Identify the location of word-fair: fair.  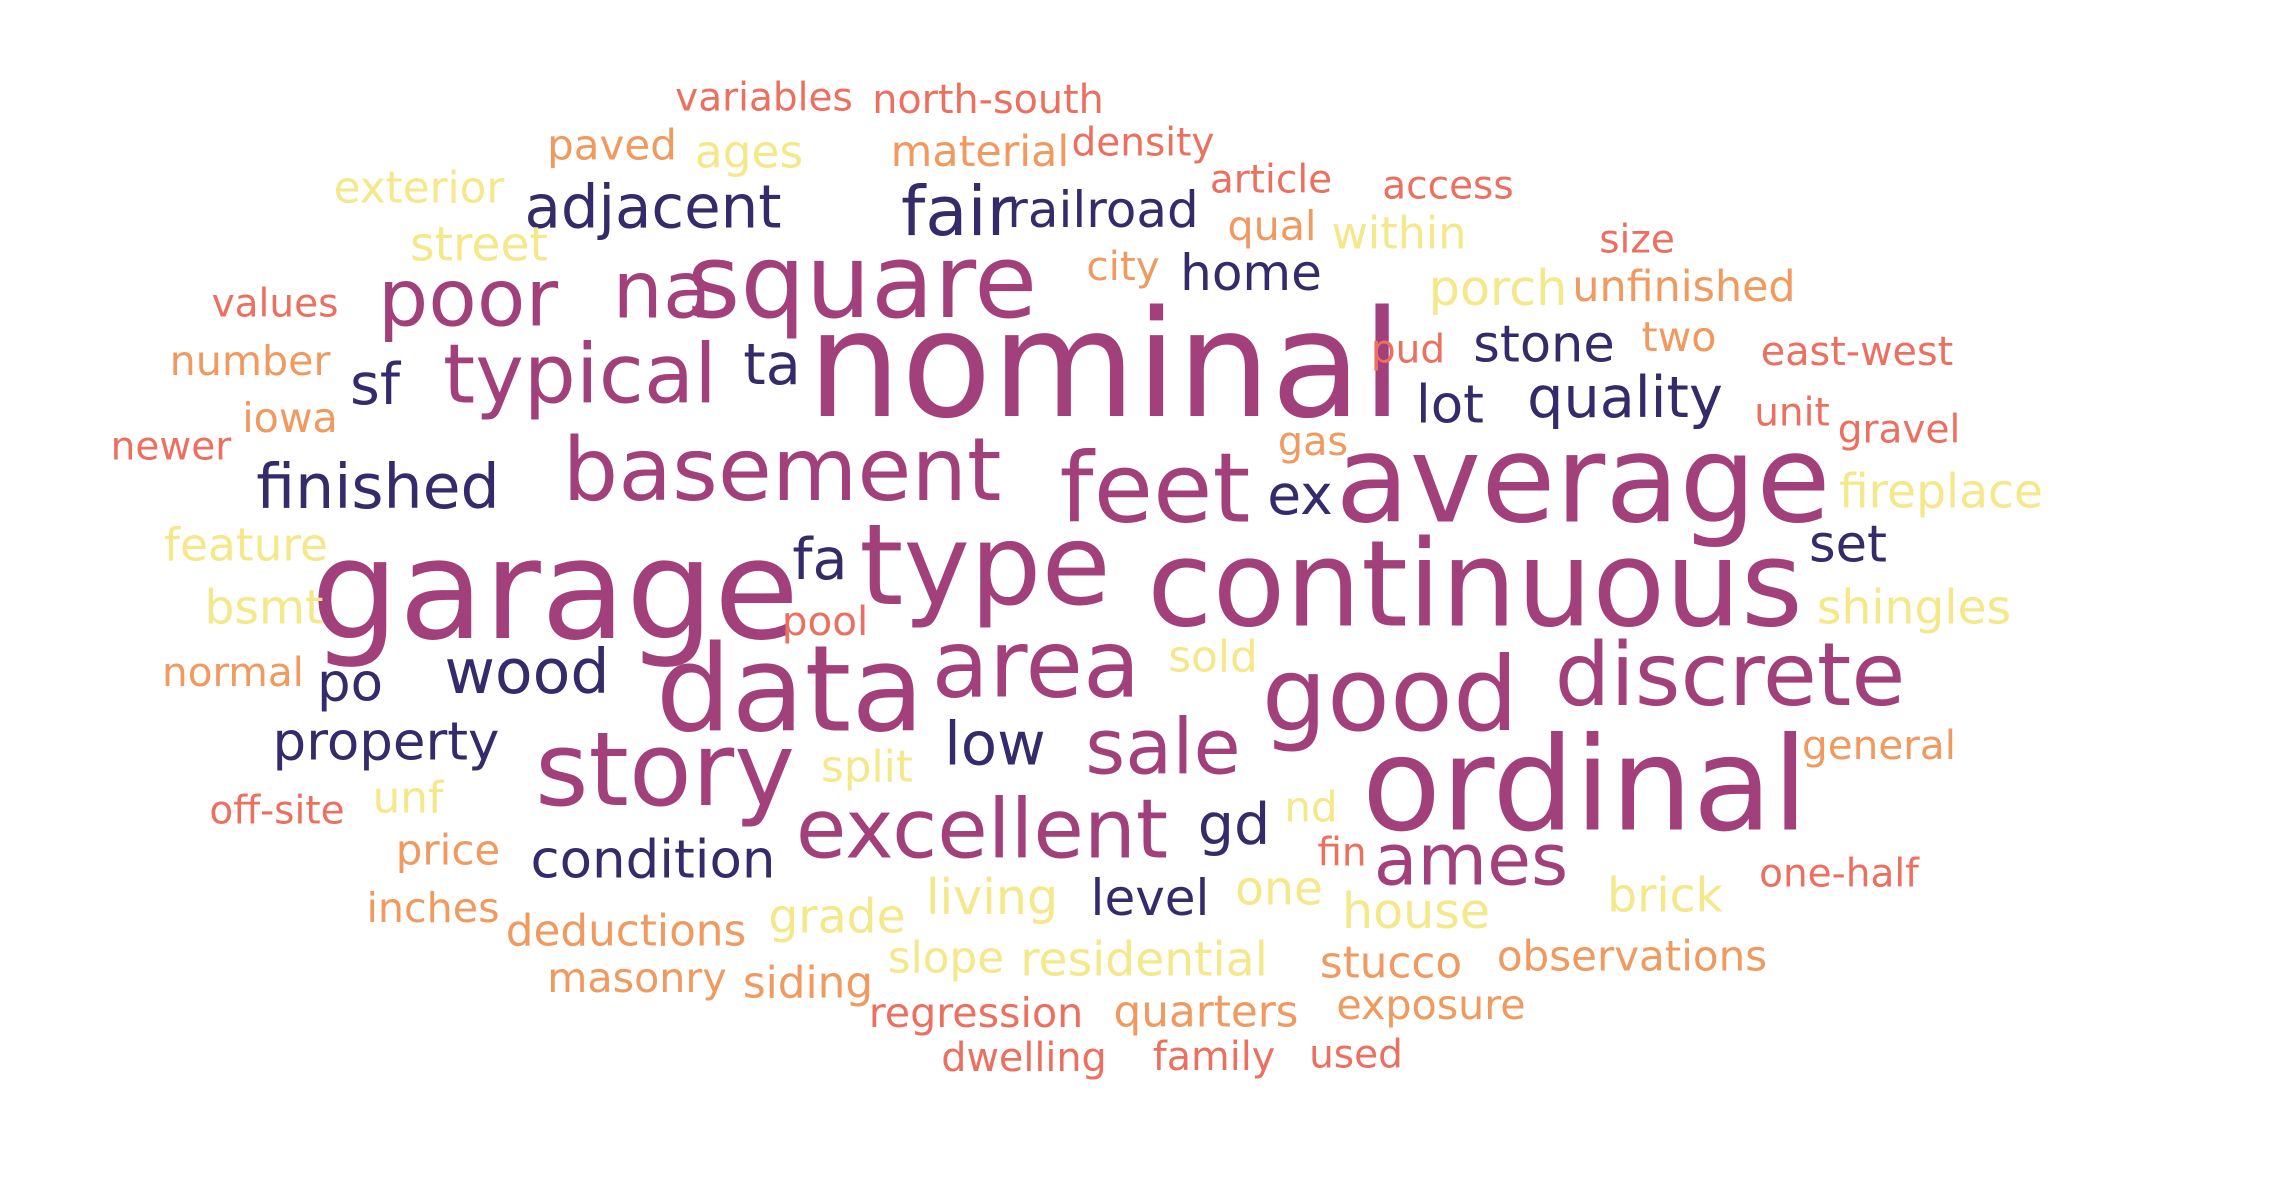
(958, 212).